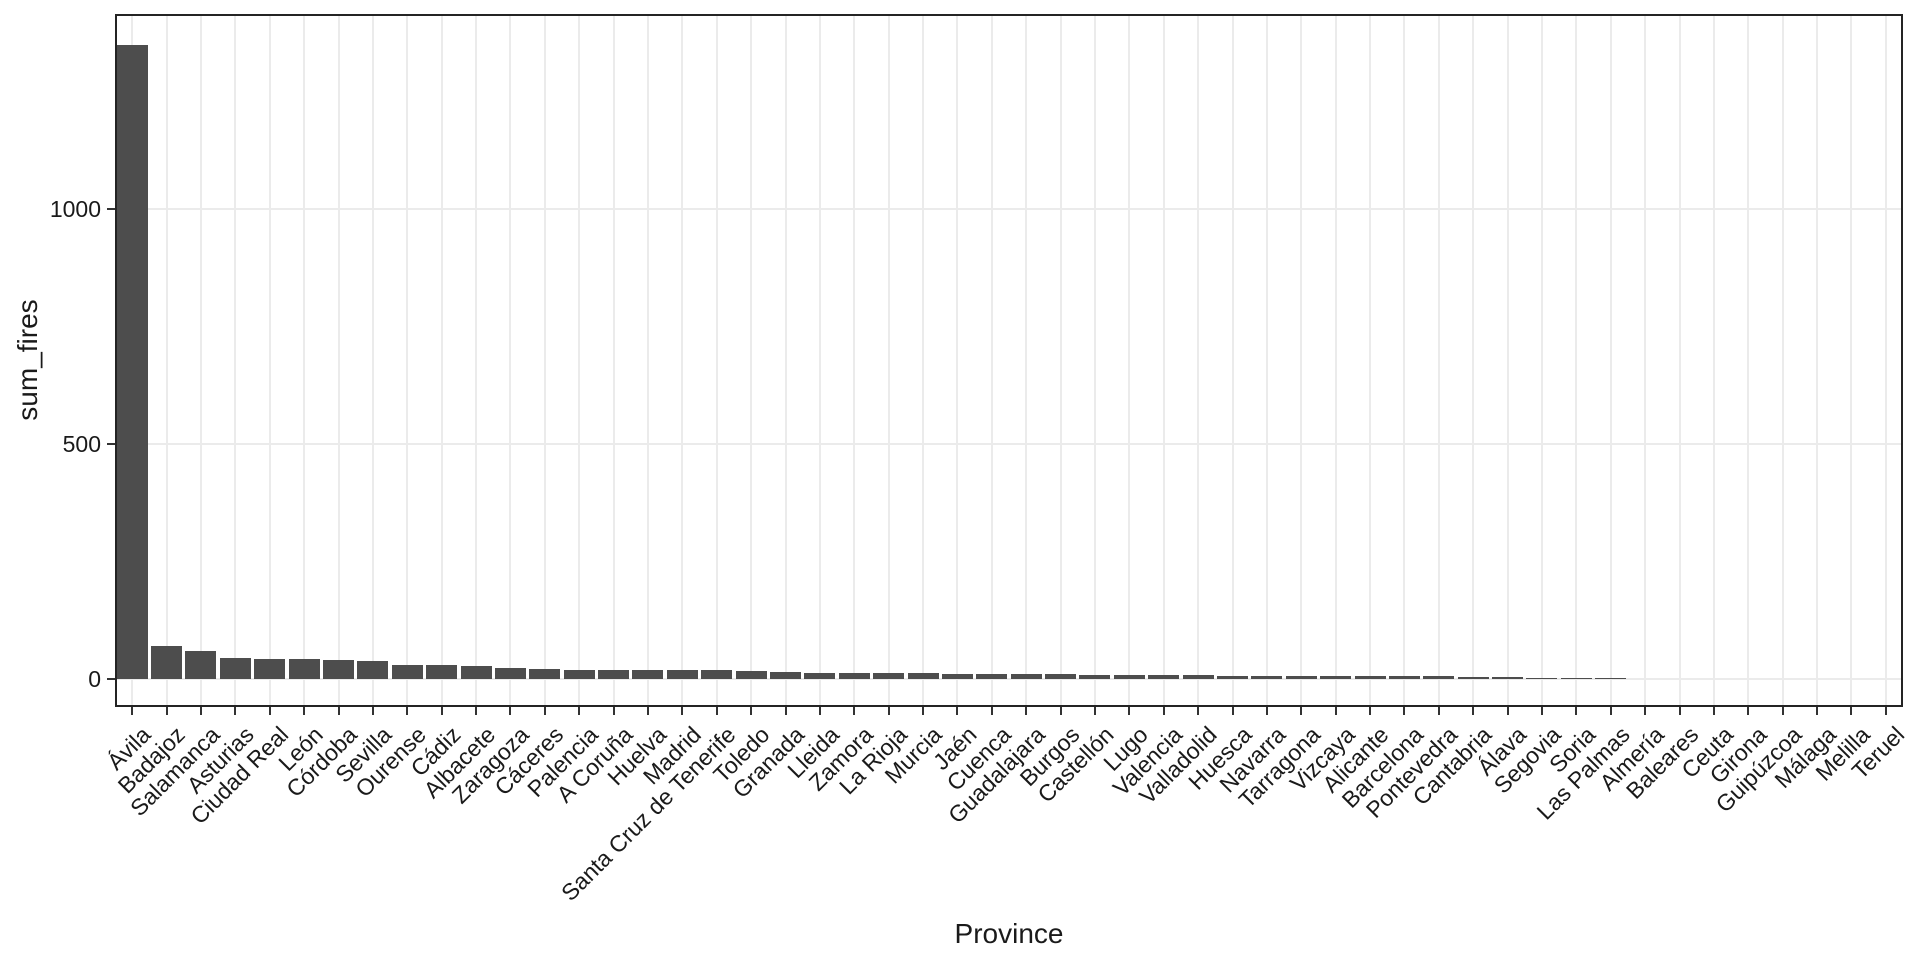  I want to click on y-tick-label: 0, so click(94, 678).